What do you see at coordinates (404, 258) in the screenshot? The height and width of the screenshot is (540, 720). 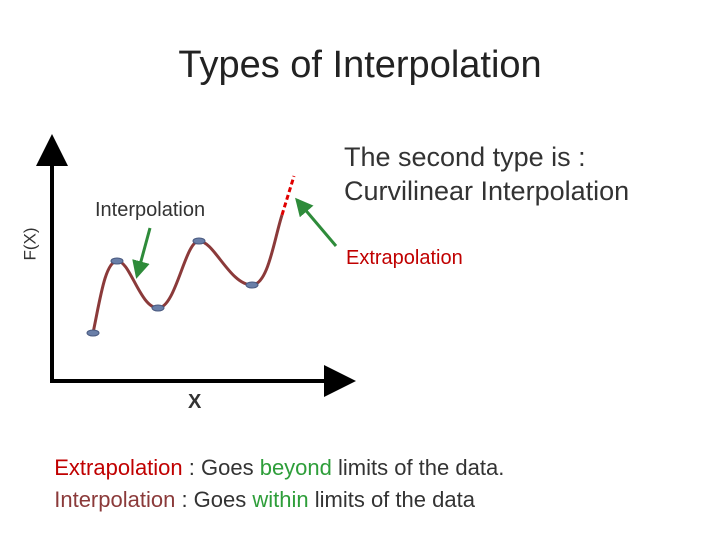 I see `extrapolation-label: Extrapolation` at bounding box center [404, 258].